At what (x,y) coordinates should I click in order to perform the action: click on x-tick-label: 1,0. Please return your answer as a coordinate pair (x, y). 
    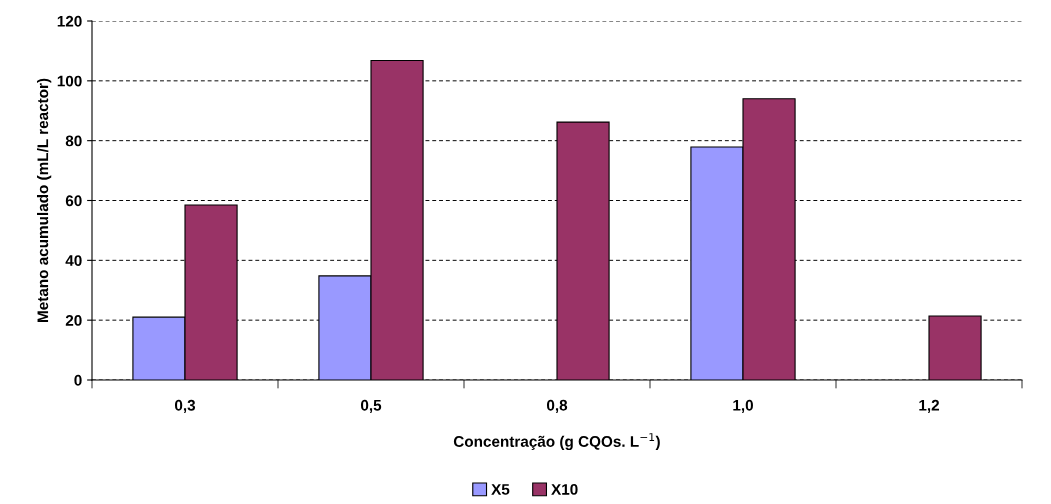
    Looking at the image, I should click on (743, 406).